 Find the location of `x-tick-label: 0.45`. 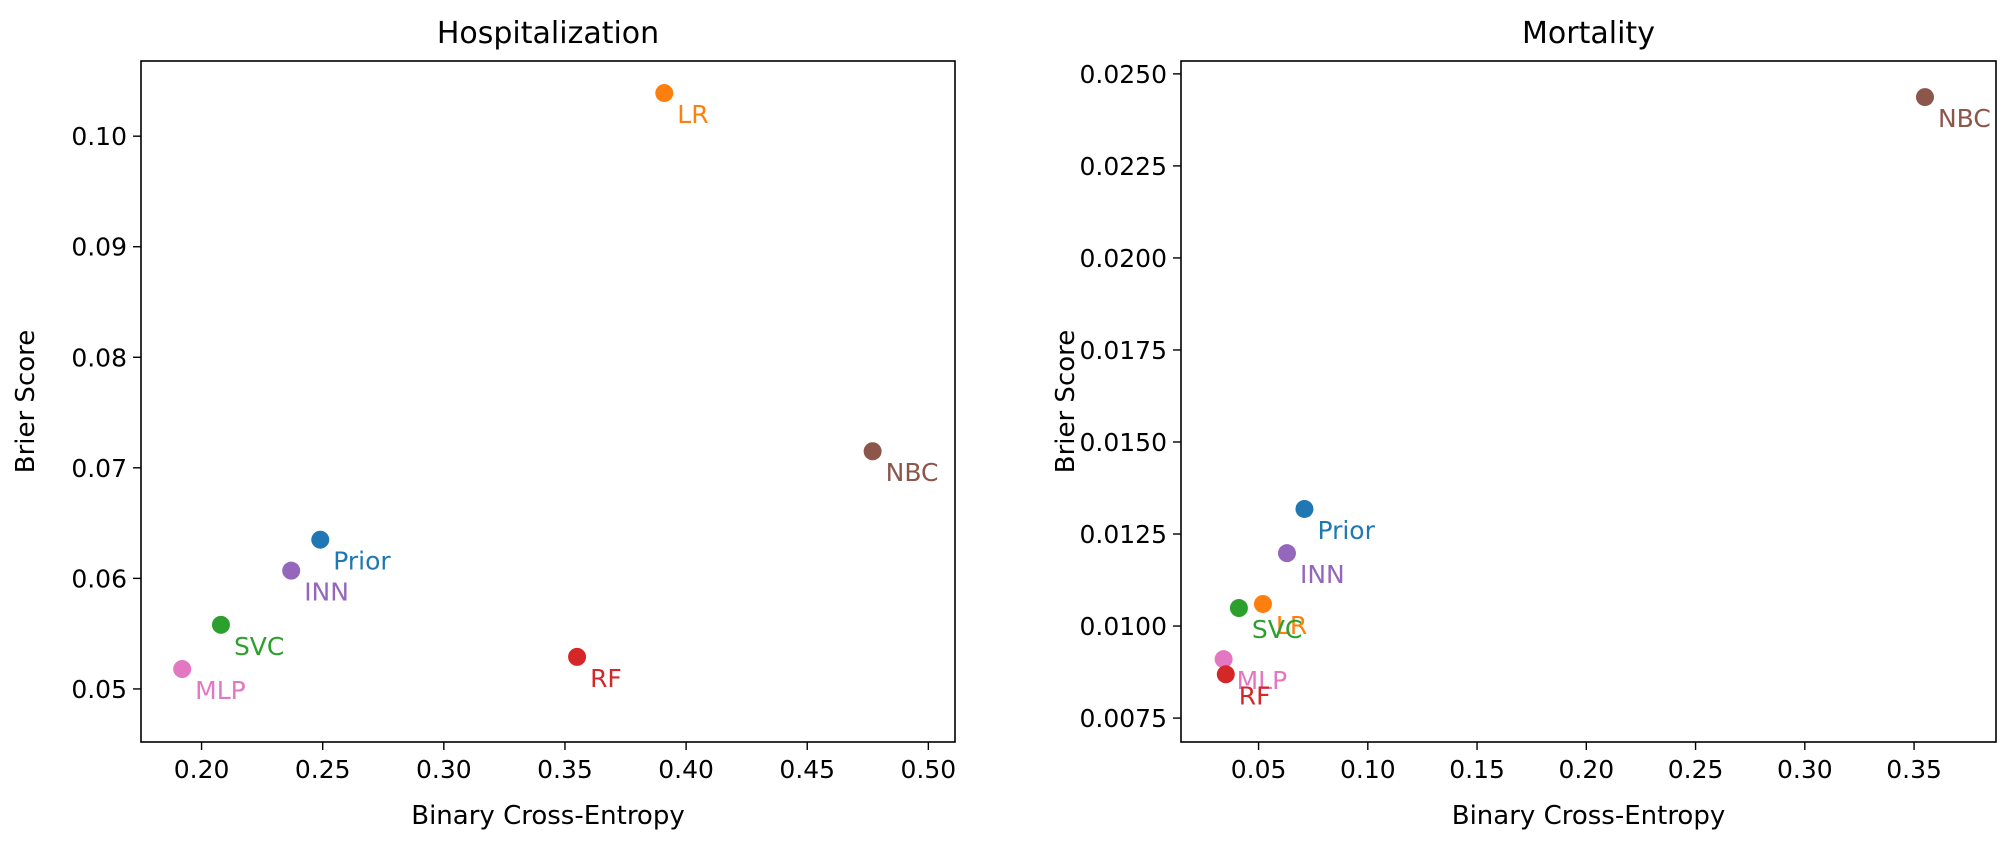

x-tick-label: 0.45 is located at coordinates (807, 769).